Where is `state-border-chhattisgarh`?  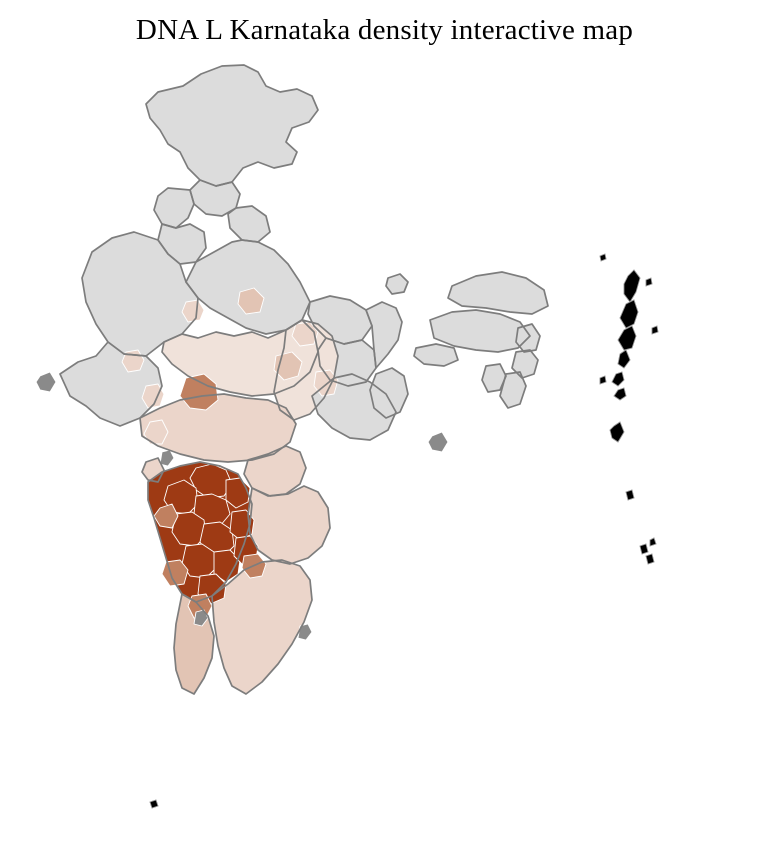 state-border-chhattisgarh is located at coordinates (306, 370).